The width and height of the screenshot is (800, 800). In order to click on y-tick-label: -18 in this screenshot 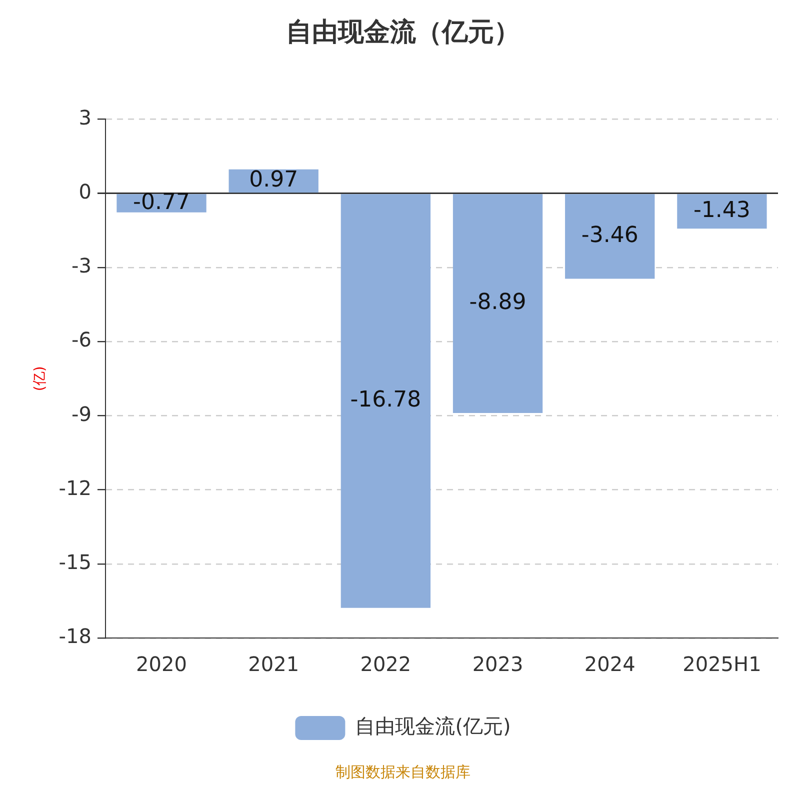, I will do `click(75, 636)`.